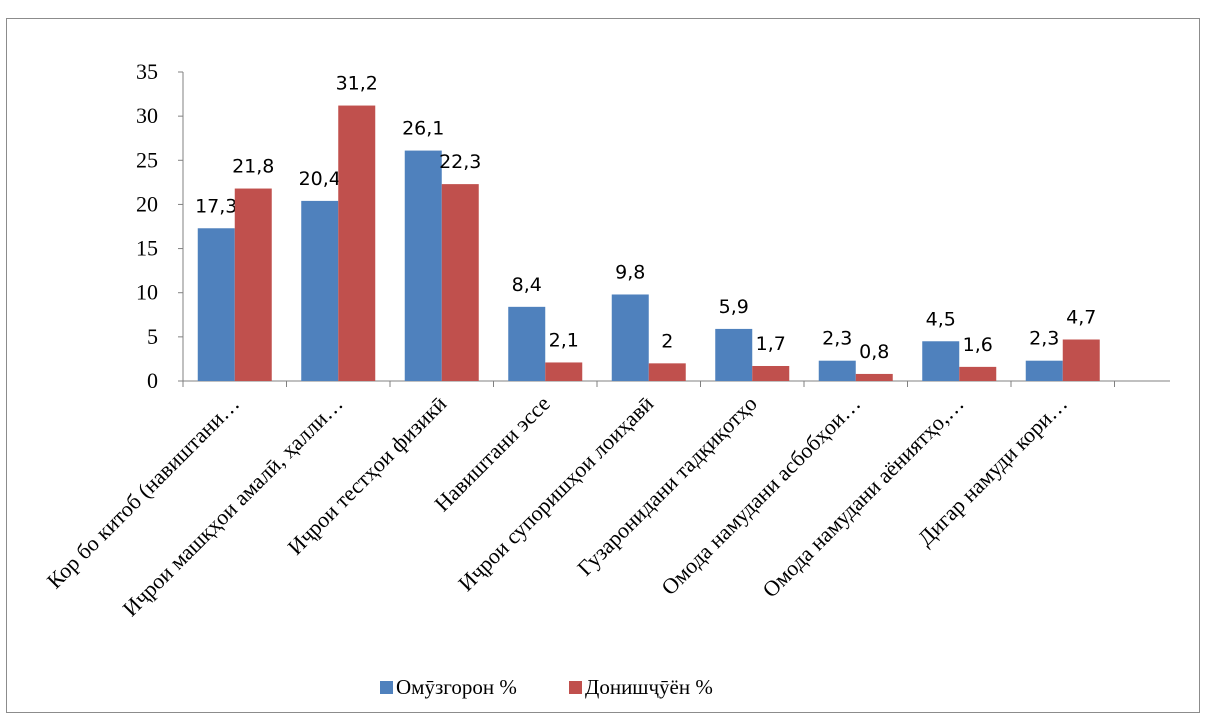 The height and width of the screenshot is (719, 1206). I want to click on x-tick-label: Гузаронидани тадқиқотҳо, so click(667, 486).